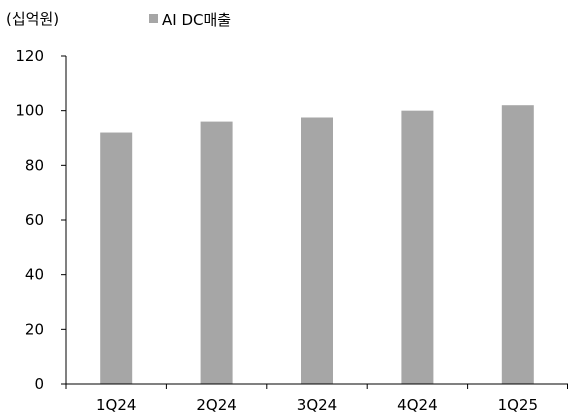 The image size is (568, 414). Describe the element at coordinates (34, 275) in the screenshot. I see `y-tick-label: 40` at that location.